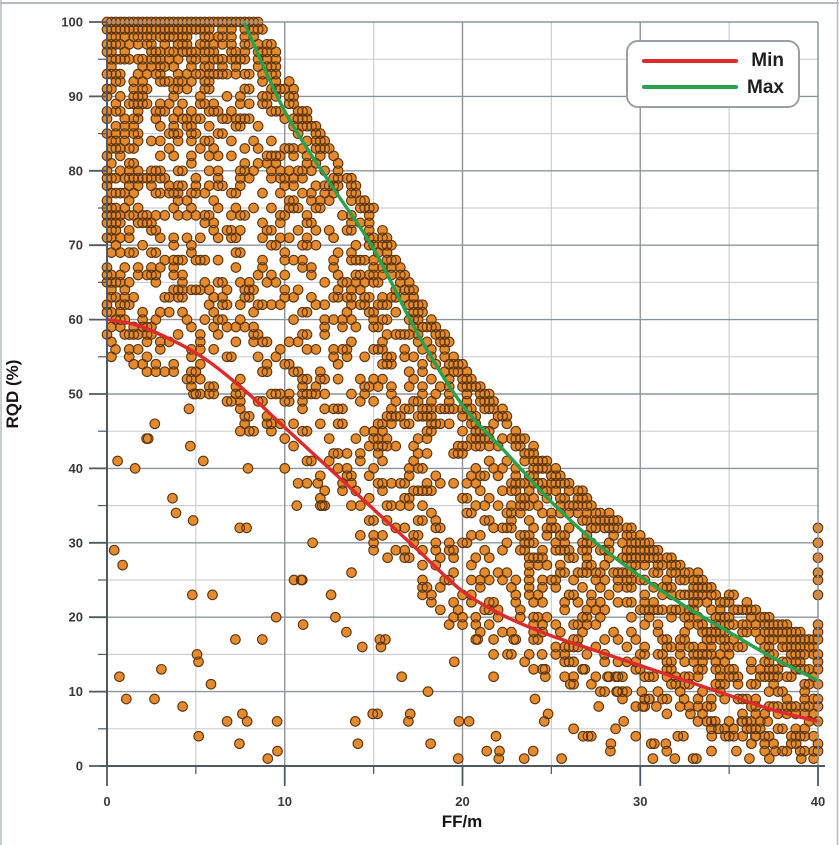 Image resolution: width=839 pixels, height=845 pixels. What do you see at coordinates (76, 319) in the screenshot?
I see `y-tick-label: 60` at bounding box center [76, 319].